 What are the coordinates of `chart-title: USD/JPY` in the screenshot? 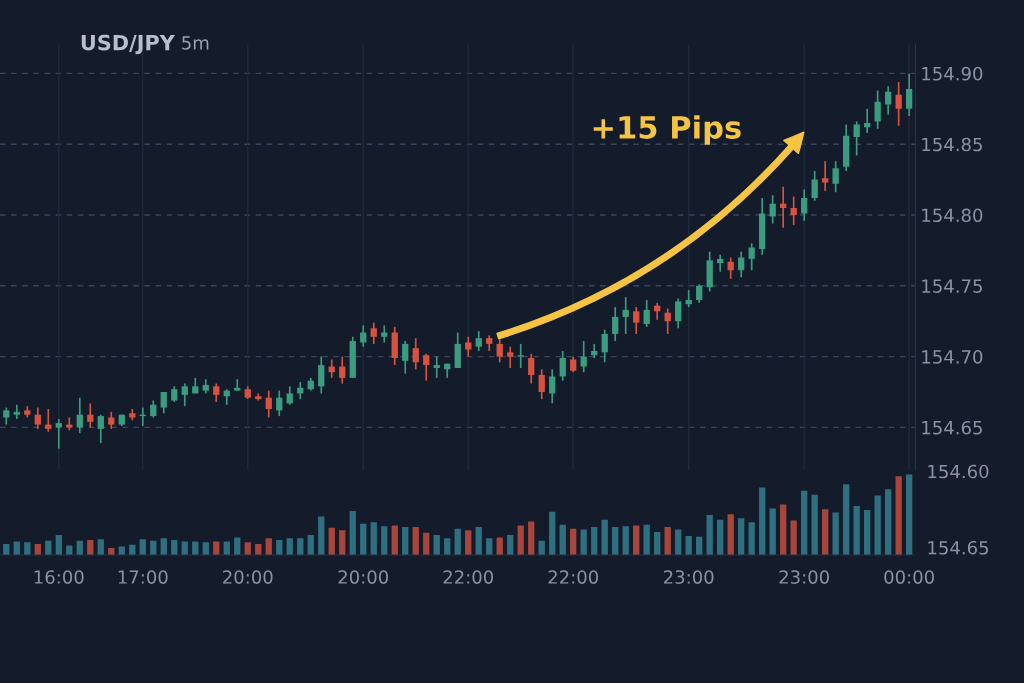 It's located at (128, 44).